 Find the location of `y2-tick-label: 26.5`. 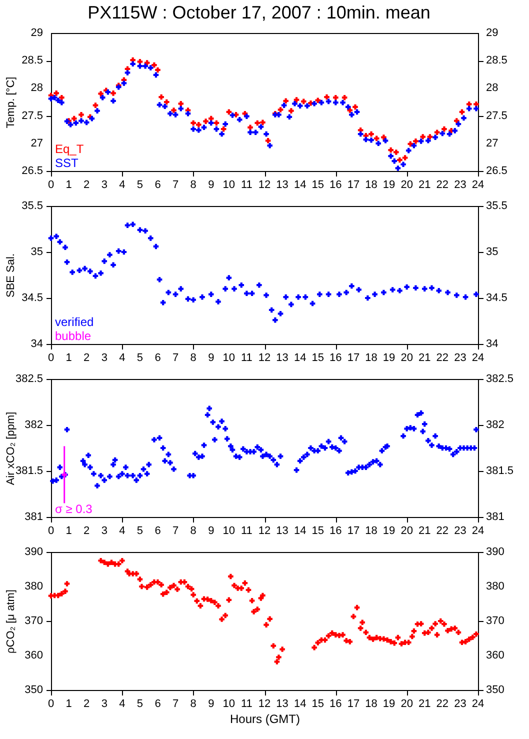

y2-tick-label: 26.5 is located at coordinates (497, 171).